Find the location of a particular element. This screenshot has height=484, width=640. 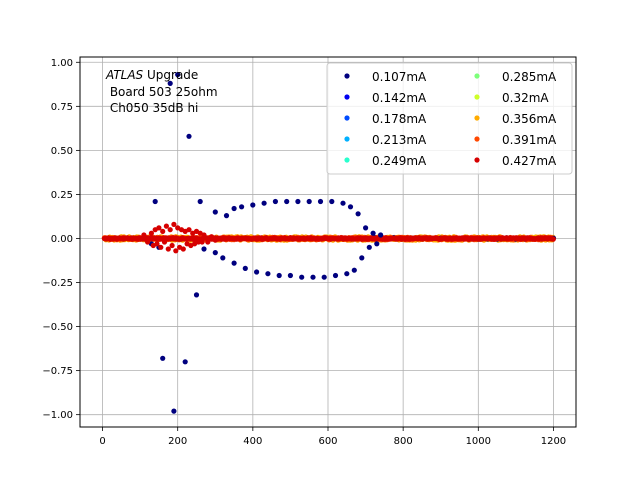

noise-point is located at coordinates (553, 239).